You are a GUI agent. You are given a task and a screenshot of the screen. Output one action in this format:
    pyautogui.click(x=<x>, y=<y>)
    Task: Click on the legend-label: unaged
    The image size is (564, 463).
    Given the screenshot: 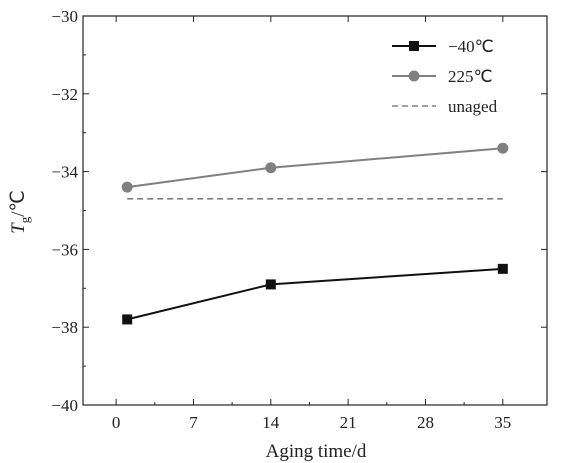 What is the action you would take?
    pyautogui.click(x=473, y=106)
    